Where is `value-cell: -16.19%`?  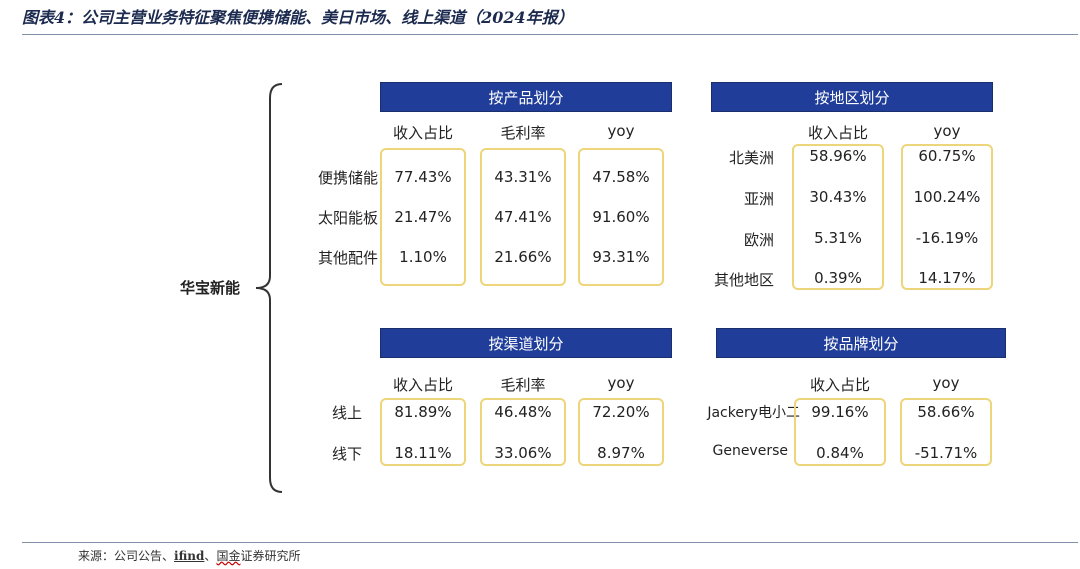 value-cell: -16.19% is located at coordinates (947, 238).